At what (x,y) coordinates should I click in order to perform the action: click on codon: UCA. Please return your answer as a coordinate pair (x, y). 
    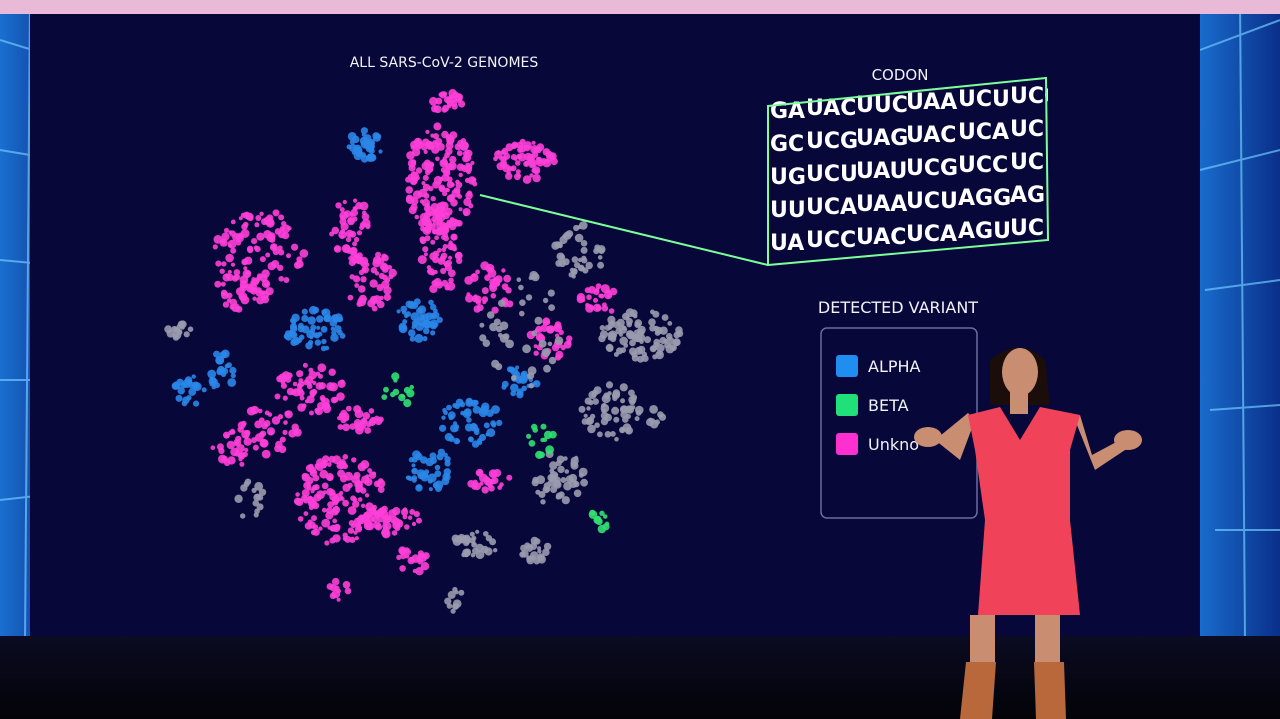
    Looking at the image, I should click on (983, 132).